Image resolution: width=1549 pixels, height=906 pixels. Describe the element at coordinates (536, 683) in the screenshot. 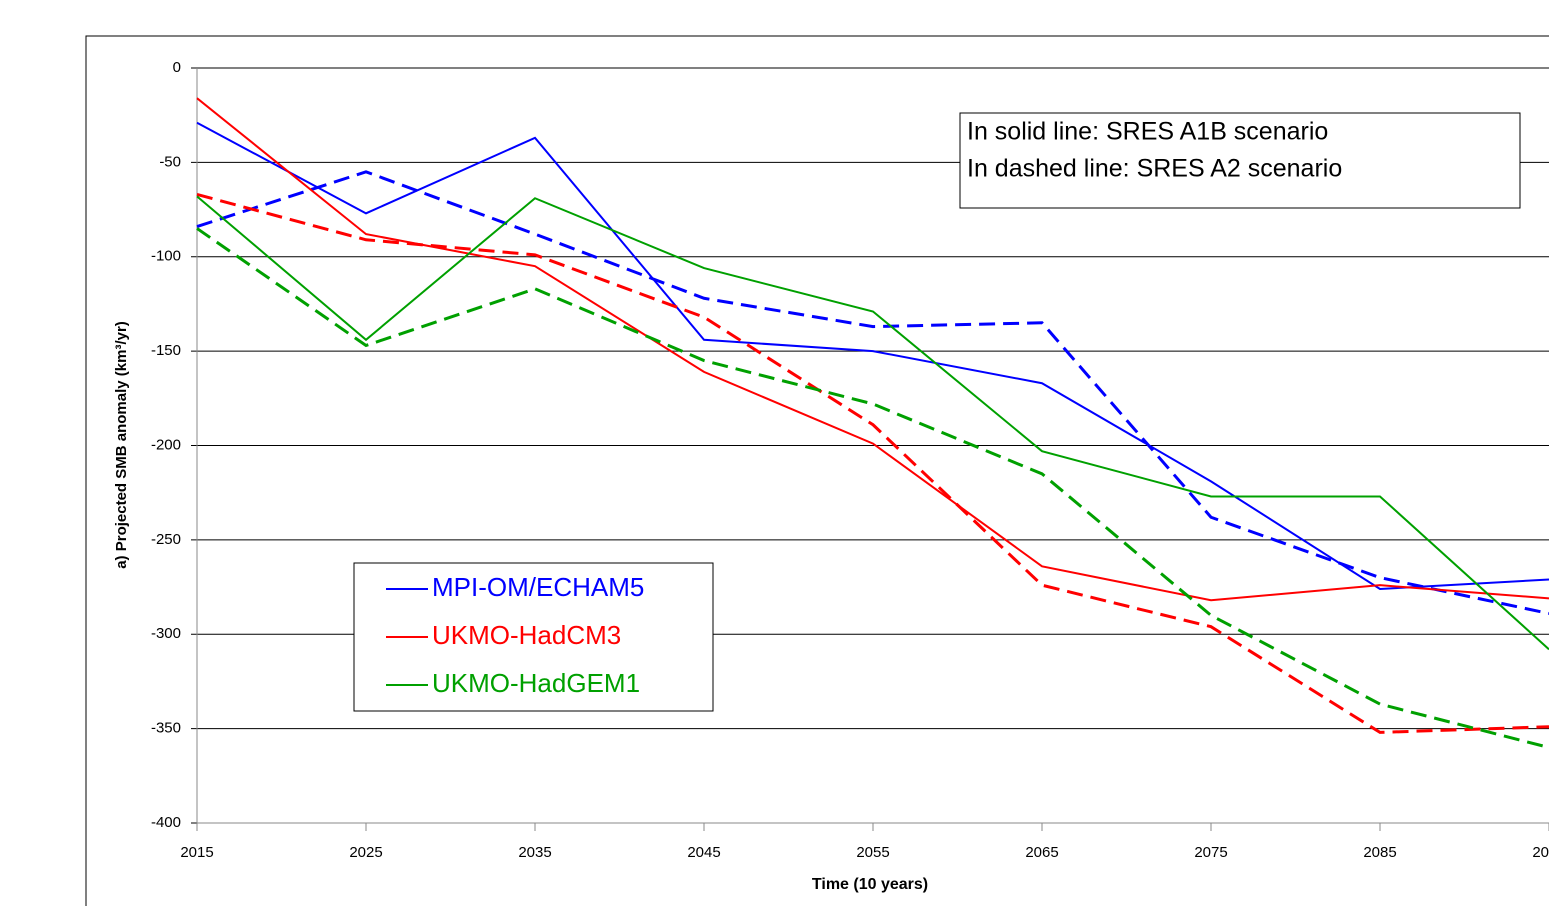

I see `legend-label: UKMO-HadGEM1` at that location.